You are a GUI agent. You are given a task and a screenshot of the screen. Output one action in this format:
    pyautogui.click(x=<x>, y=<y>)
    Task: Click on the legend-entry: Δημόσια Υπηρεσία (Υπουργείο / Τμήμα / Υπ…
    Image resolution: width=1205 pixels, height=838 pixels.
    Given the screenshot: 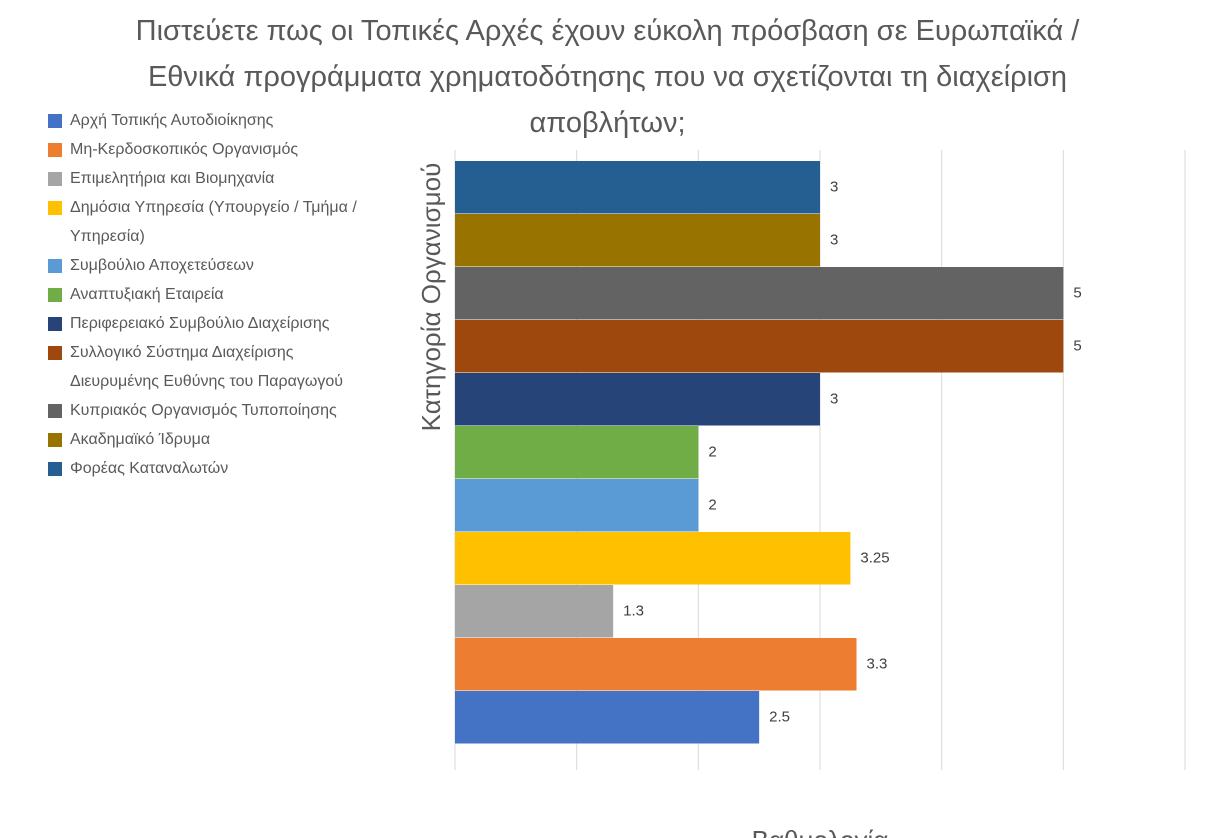 What is the action you would take?
    pyautogui.click(x=213, y=222)
    